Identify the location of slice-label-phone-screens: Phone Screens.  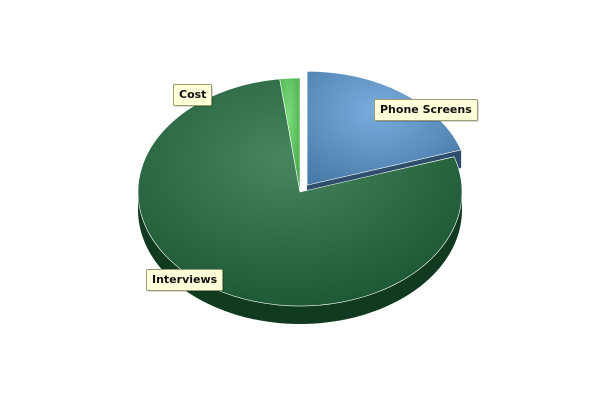
(426, 110).